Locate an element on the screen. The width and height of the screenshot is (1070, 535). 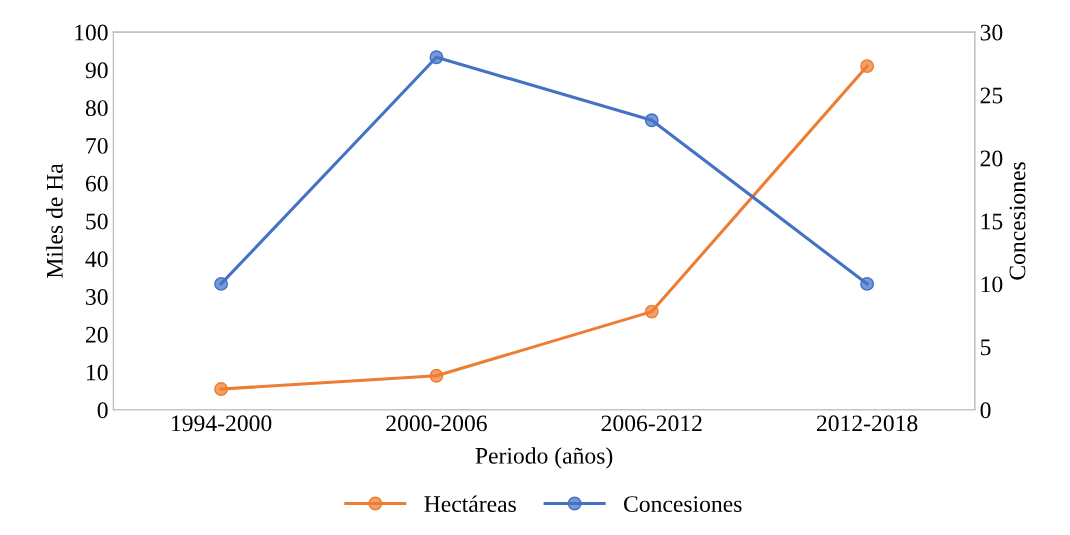
x-tick-label: 2000-2006 is located at coordinates (436, 423).